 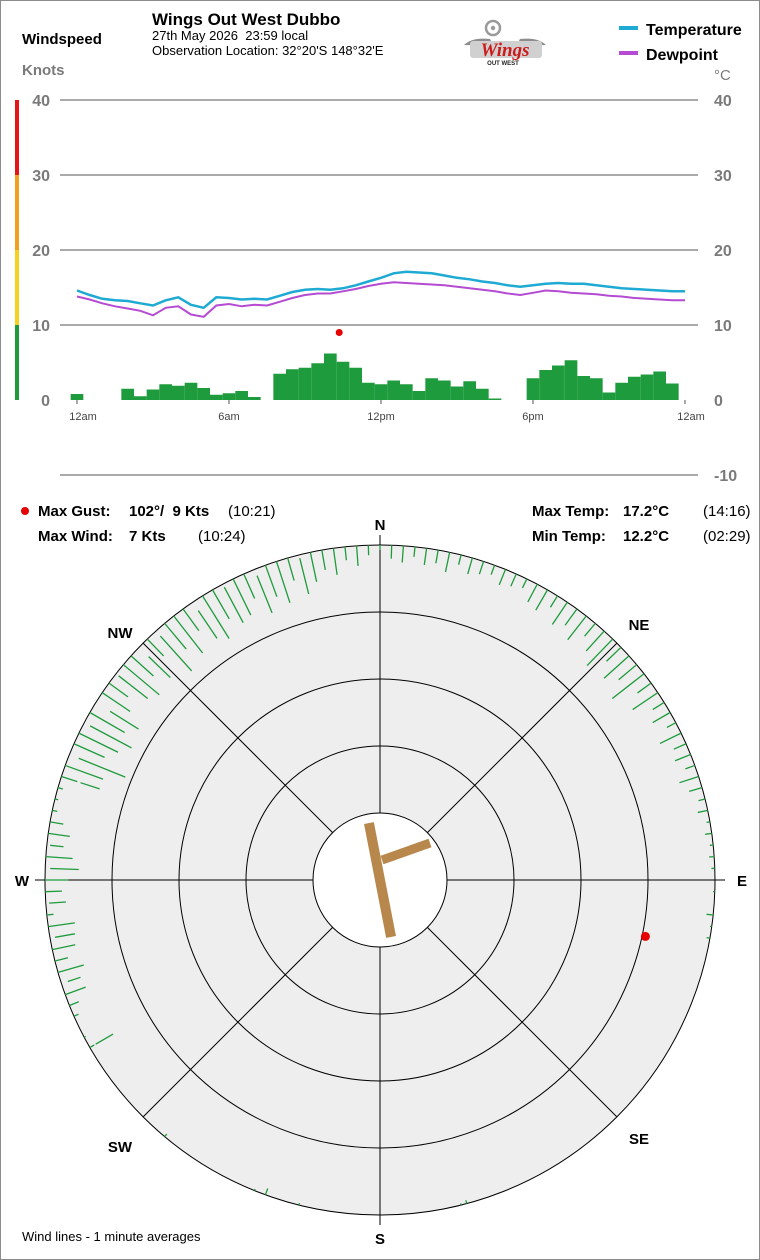 I want to click on scale-segment, so click(x=17, y=362).